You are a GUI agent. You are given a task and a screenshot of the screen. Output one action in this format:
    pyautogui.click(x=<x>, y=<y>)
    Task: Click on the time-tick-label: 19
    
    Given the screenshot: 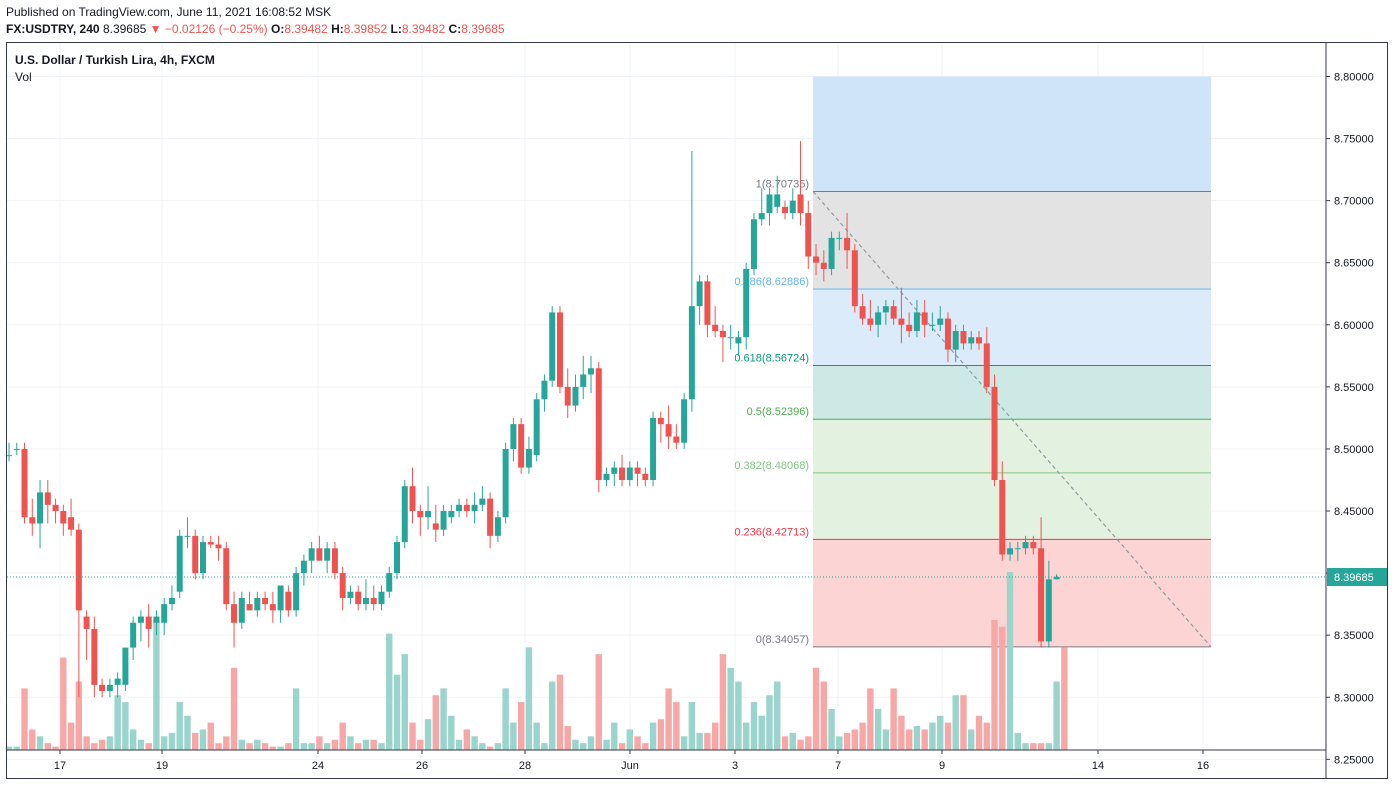 What is the action you would take?
    pyautogui.click(x=162, y=766)
    